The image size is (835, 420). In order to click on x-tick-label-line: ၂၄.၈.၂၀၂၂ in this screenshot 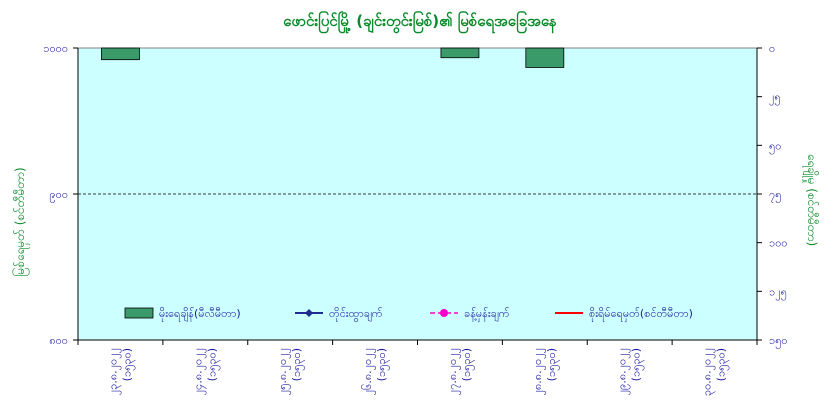, I will do `click(198, 371)`.